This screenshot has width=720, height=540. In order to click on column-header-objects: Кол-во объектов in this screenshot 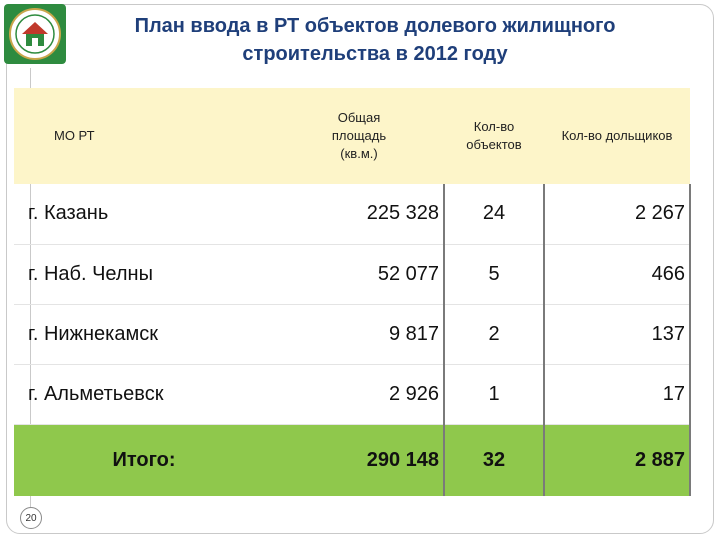, I will do `click(494, 136)`.